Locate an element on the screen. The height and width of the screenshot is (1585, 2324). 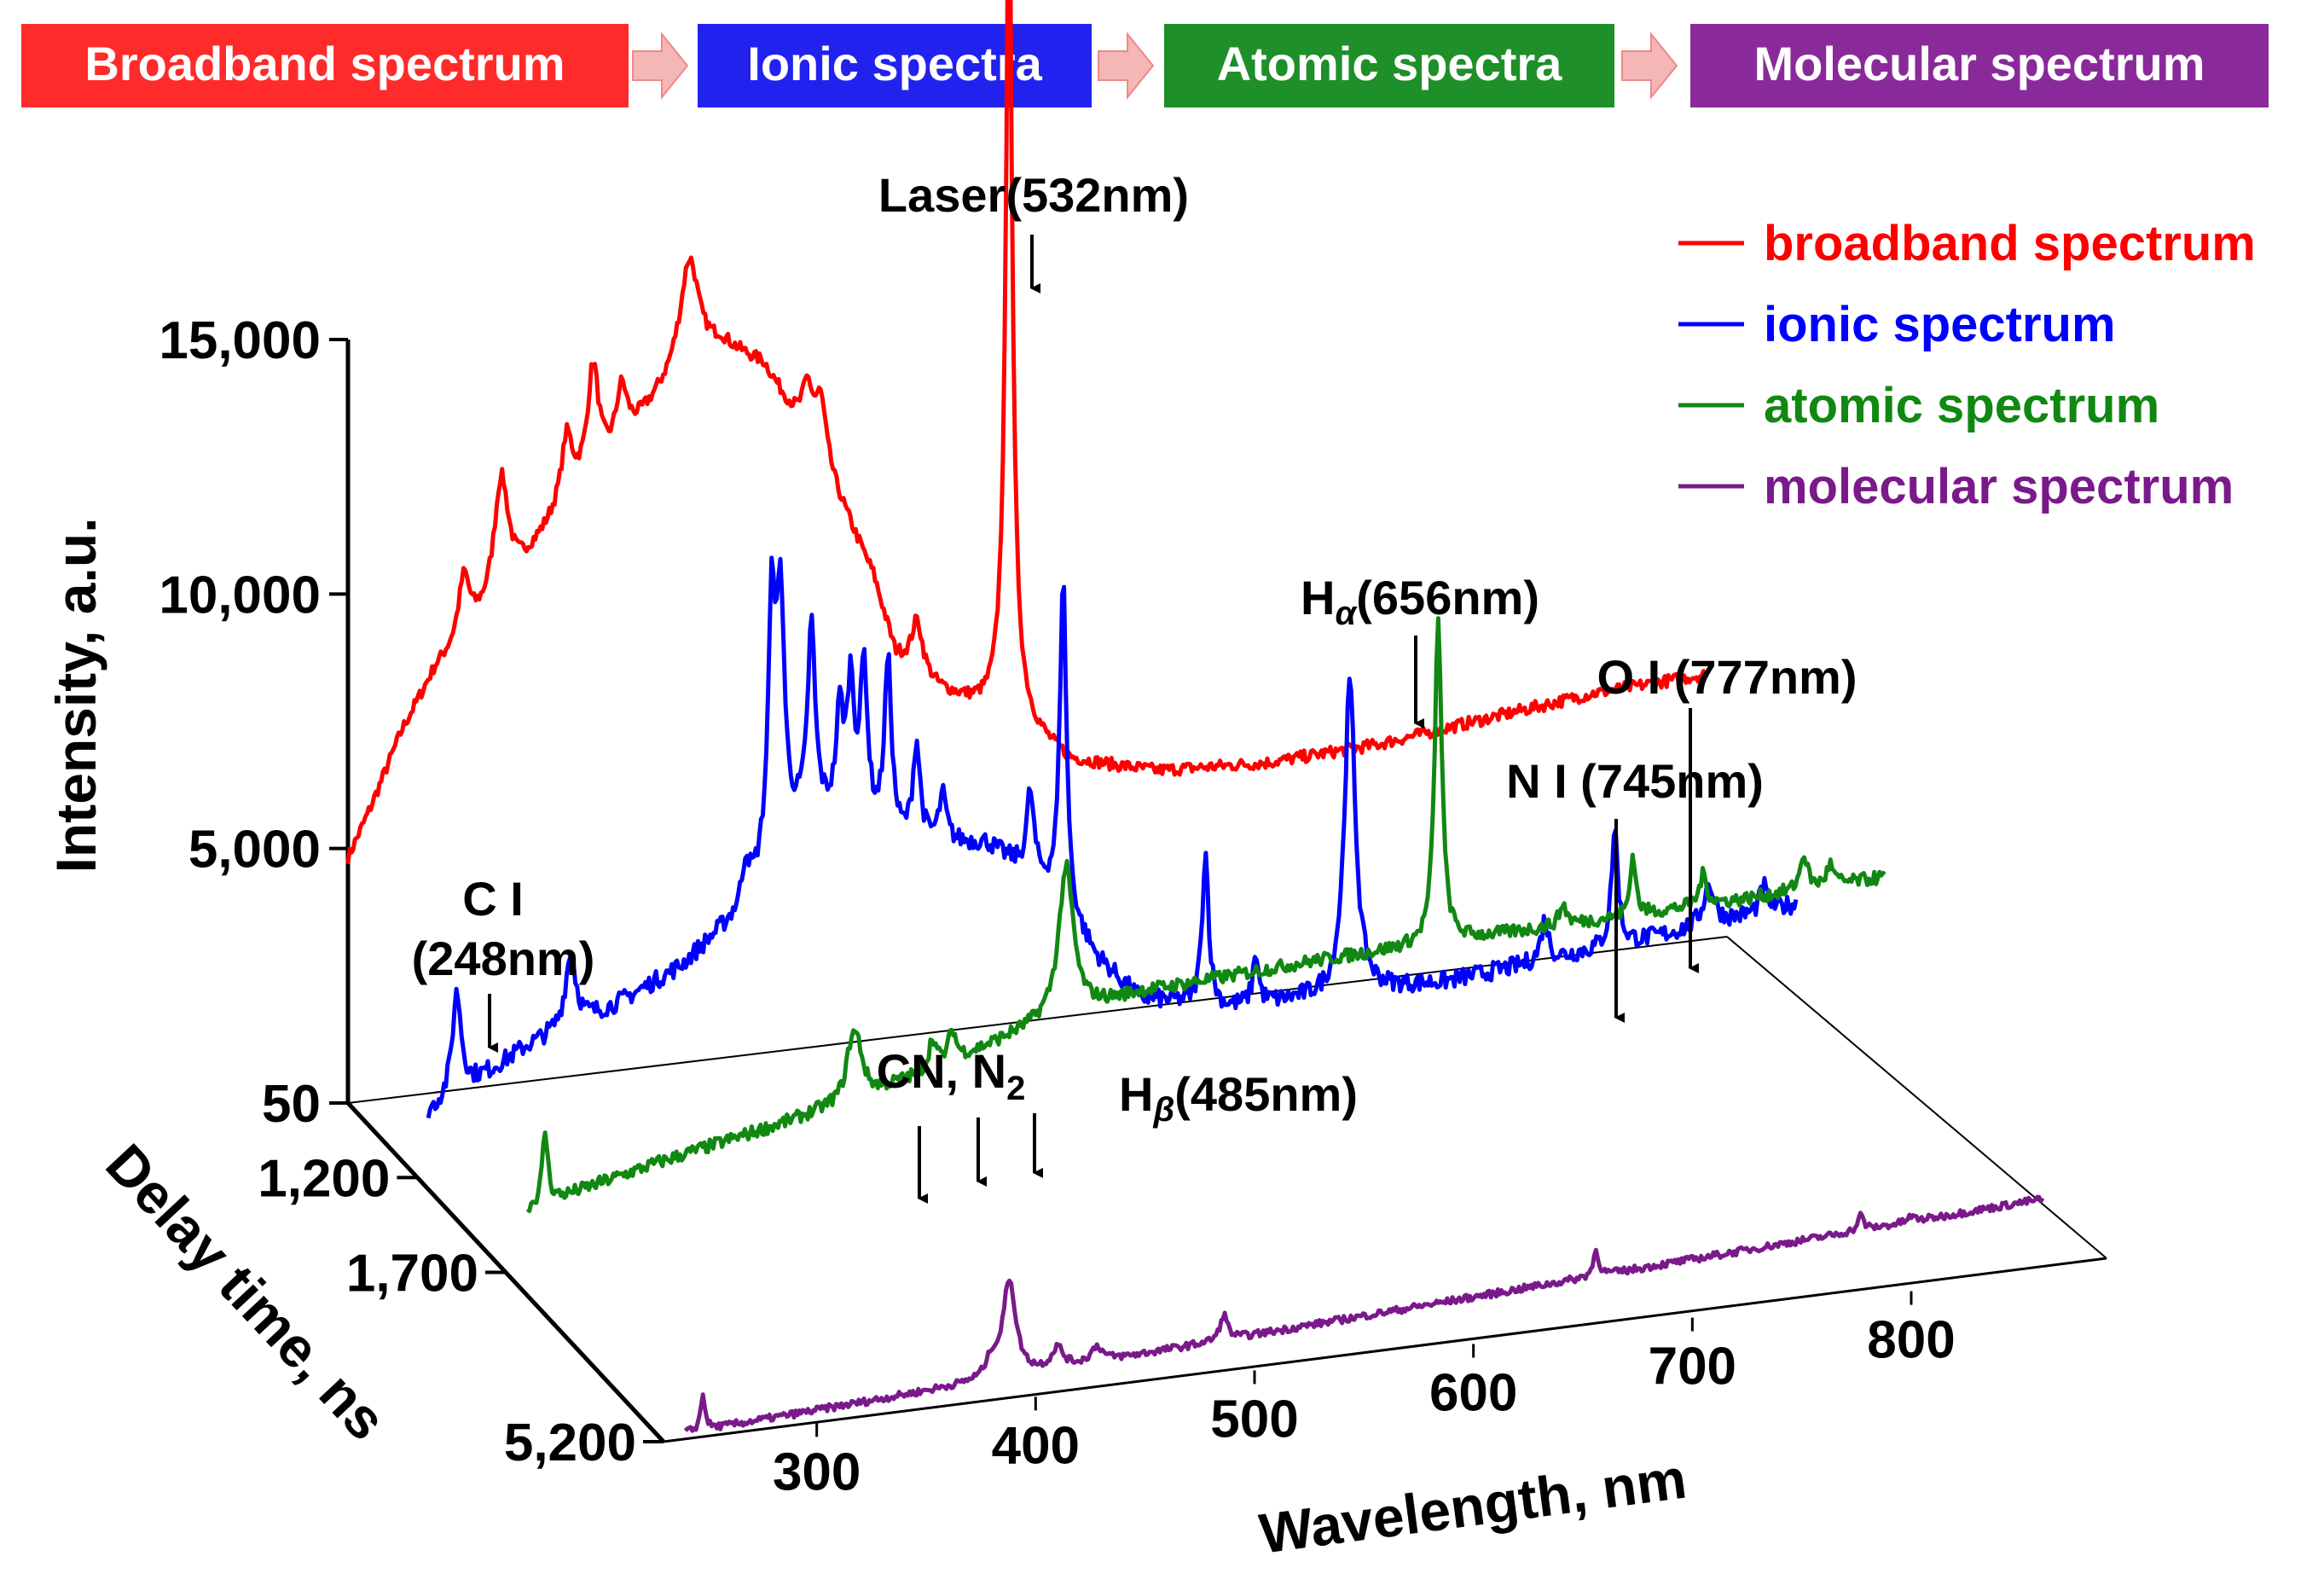
stage-label-atomic: Atomic spectra is located at coordinates (1389, 63).